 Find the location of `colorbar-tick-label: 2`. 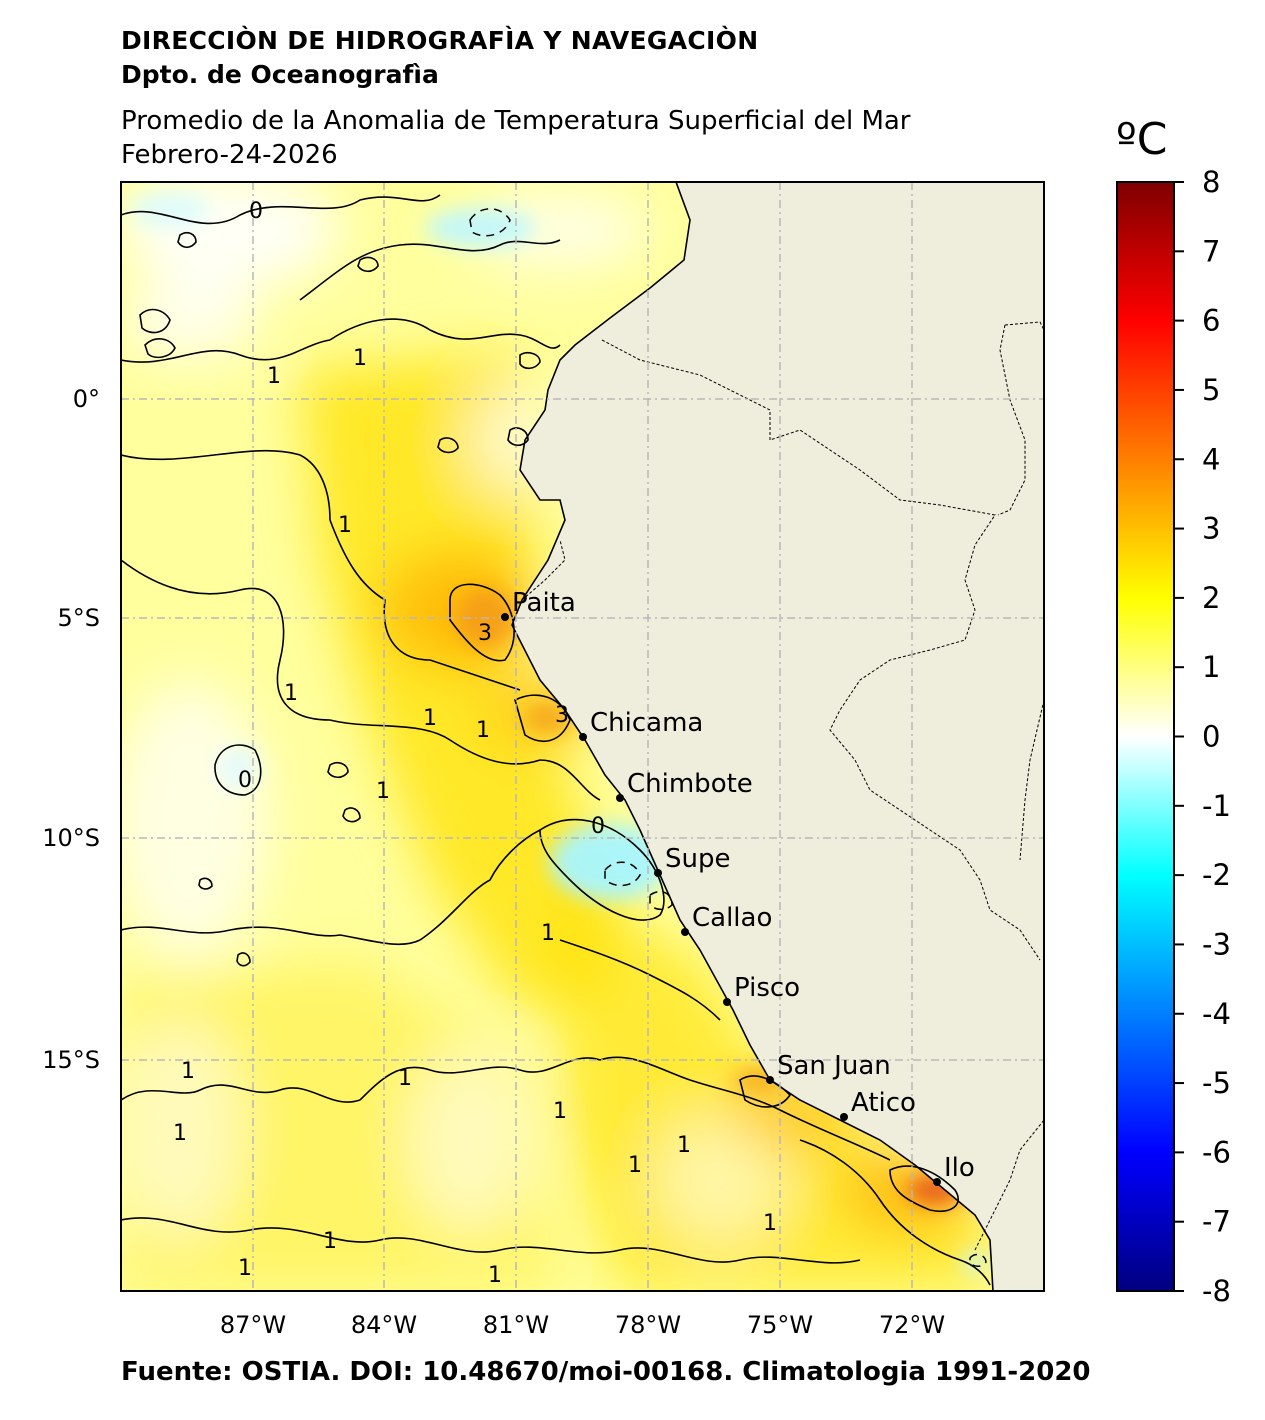

colorbar-tick-label: 2 is located at coordinates (1211, 598).